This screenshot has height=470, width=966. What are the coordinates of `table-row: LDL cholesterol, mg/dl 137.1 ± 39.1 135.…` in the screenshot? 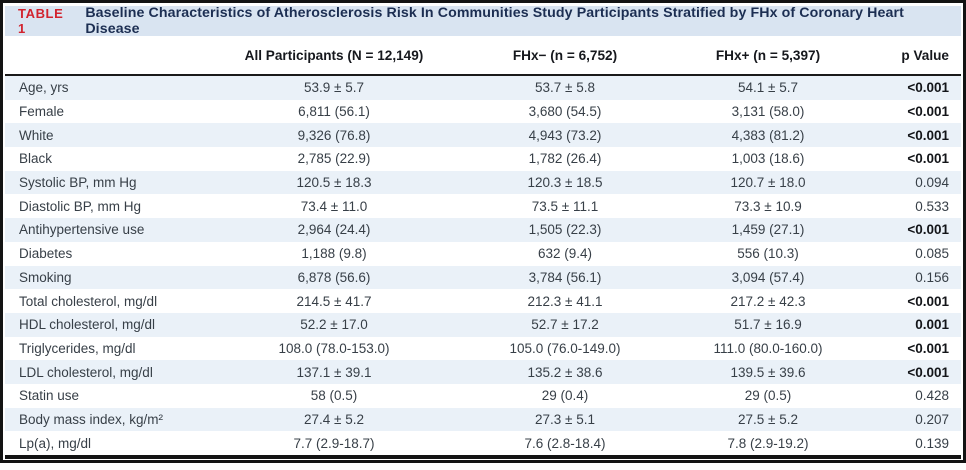 It's located at (483, 372).